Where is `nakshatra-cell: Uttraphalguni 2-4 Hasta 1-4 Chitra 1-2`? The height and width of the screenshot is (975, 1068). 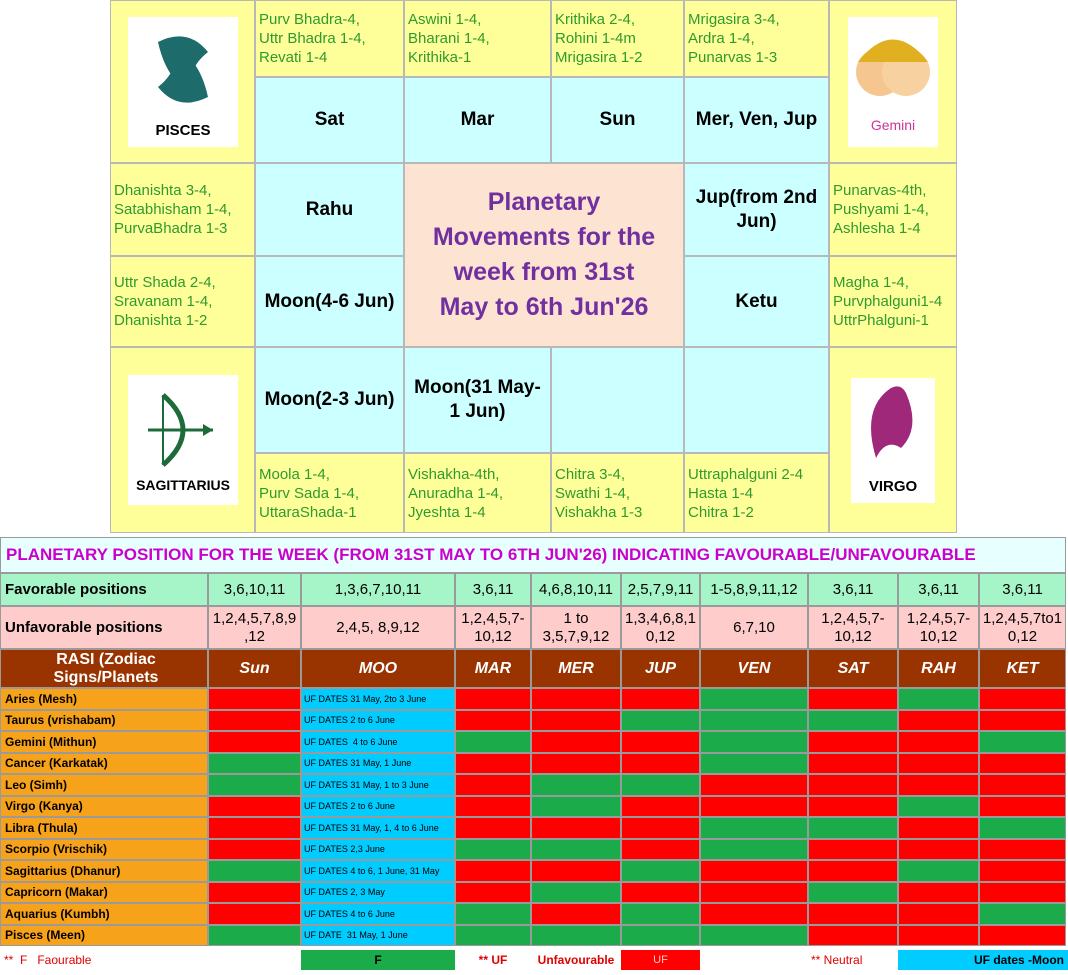 nakshatra-cell: Uttraphalguni 2-4 Hasta 1-4 Chitra 1-2 is located at coordinates (756, 493).